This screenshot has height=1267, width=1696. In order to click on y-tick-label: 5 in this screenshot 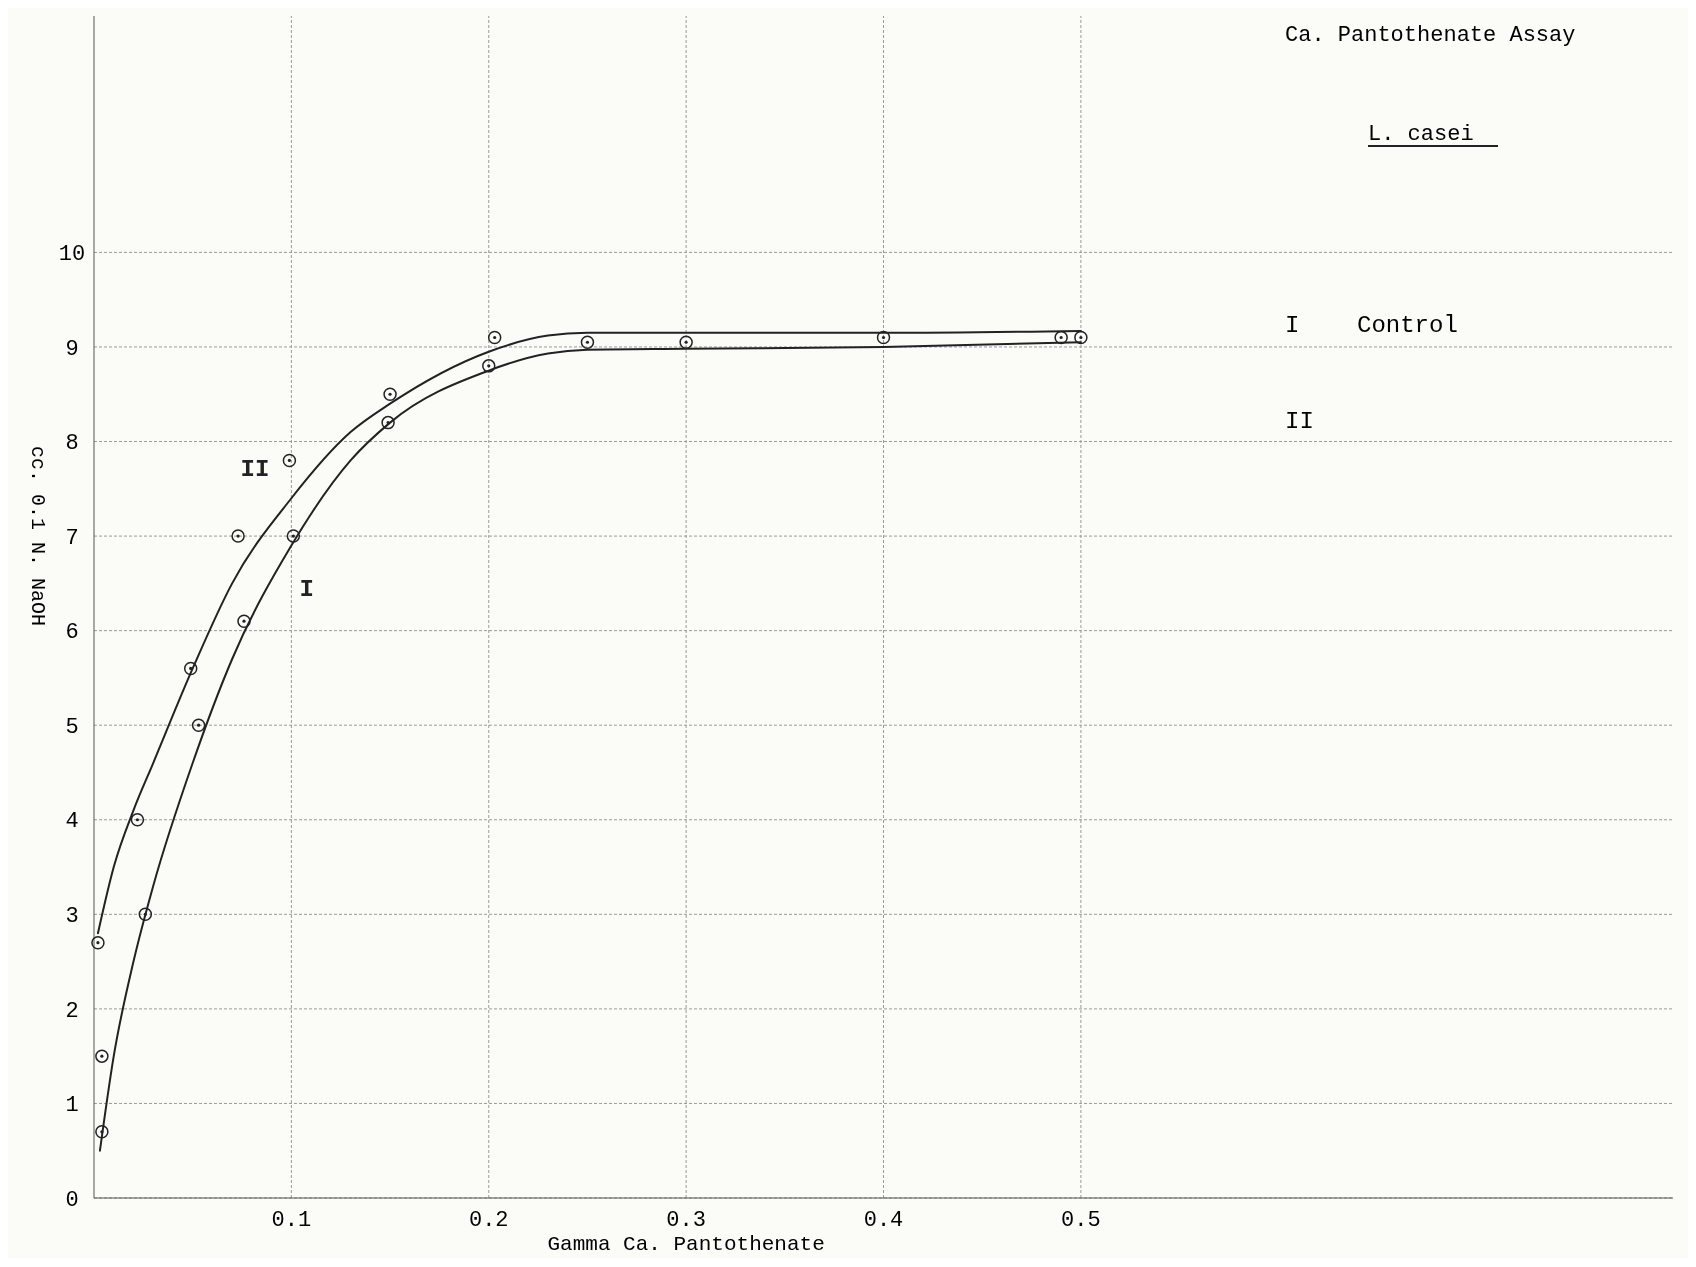, I will do `click(72, 727)`.